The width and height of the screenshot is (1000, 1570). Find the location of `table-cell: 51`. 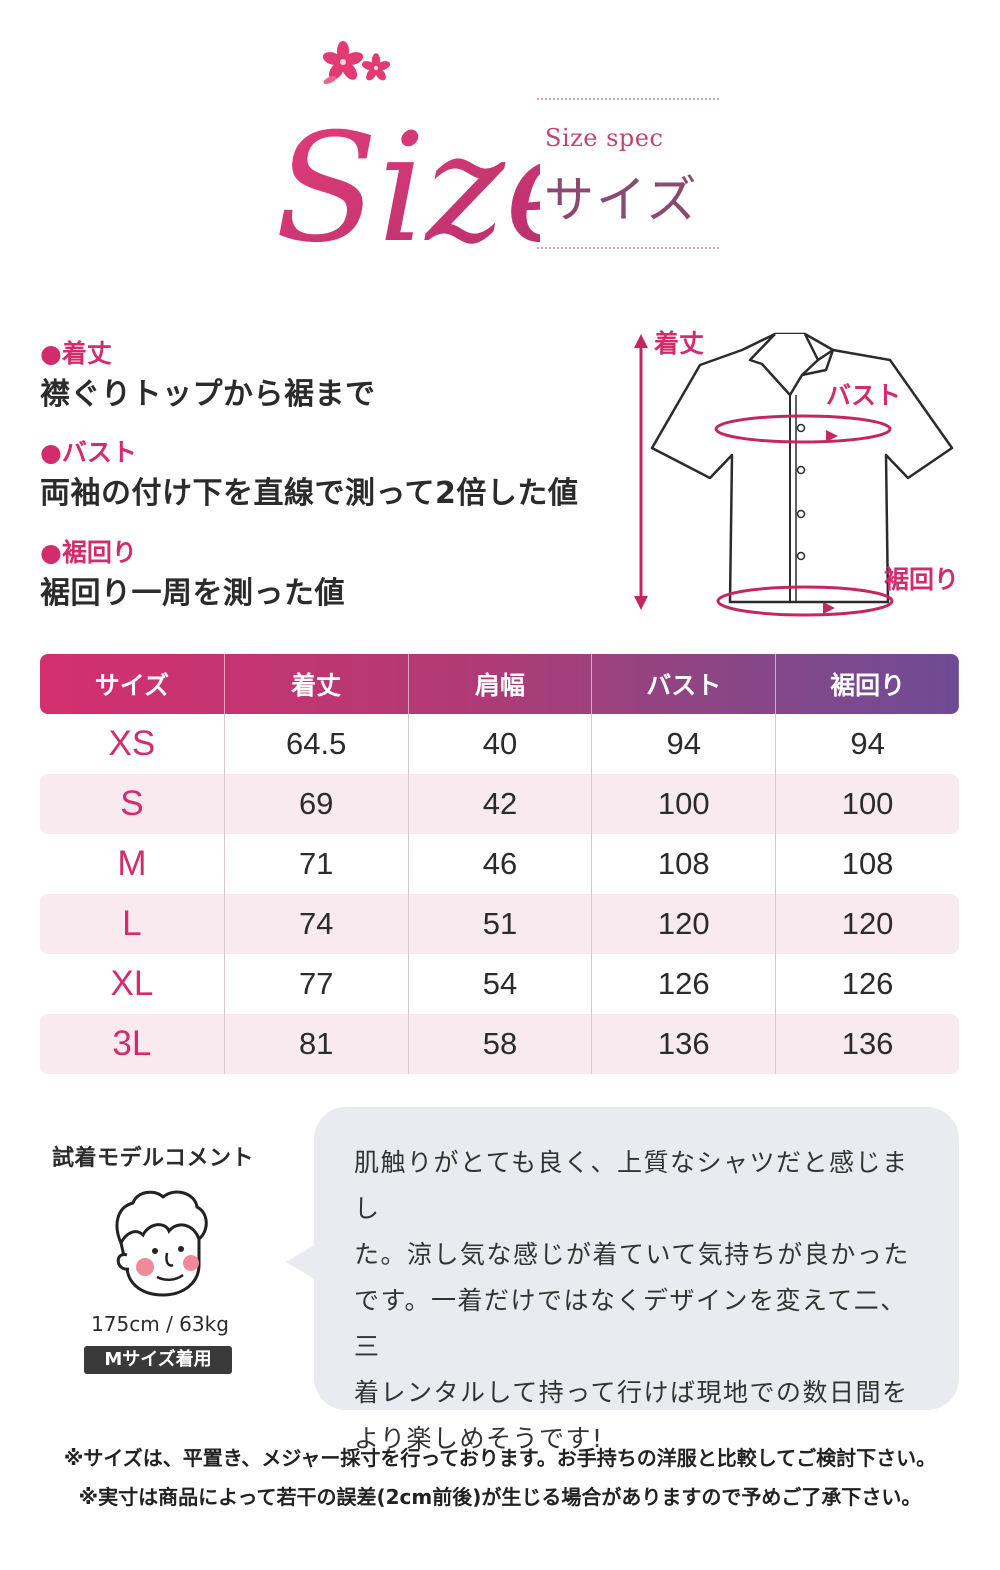

table-cell: 51 is located at coordinates (499, 924).